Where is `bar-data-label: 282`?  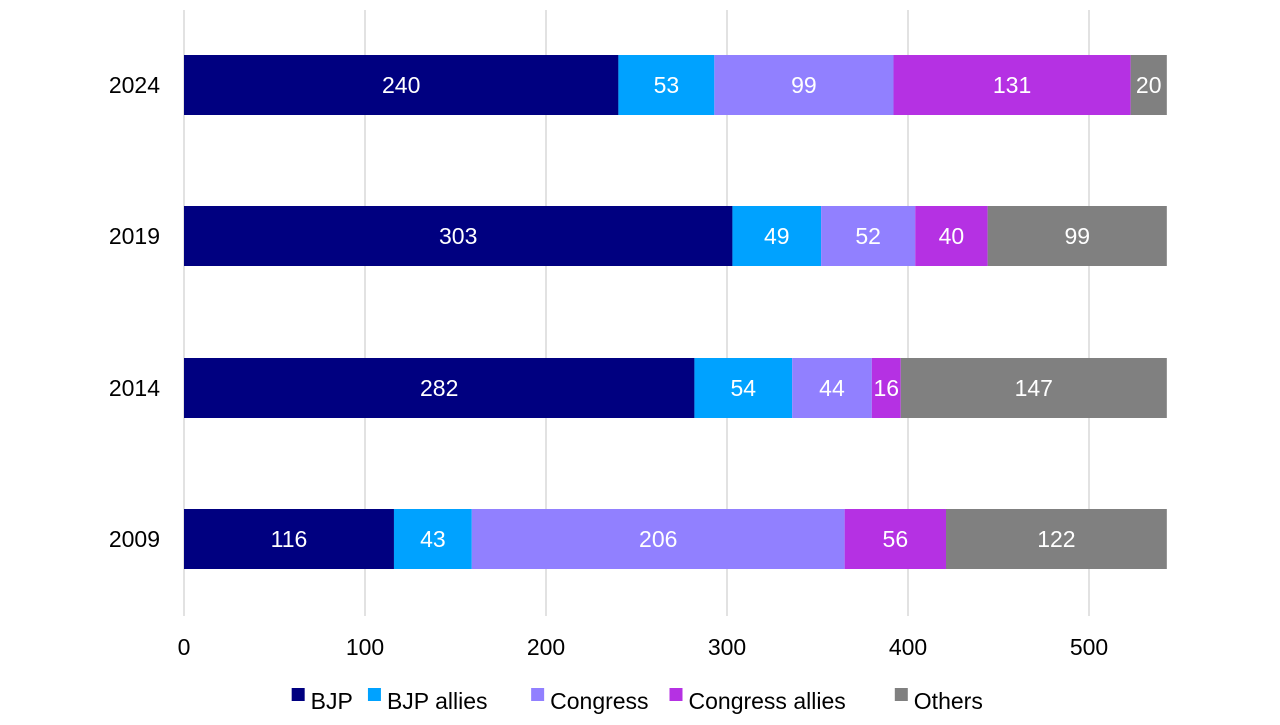
bar-data-label: 282 is located at coordinates (439, 388).